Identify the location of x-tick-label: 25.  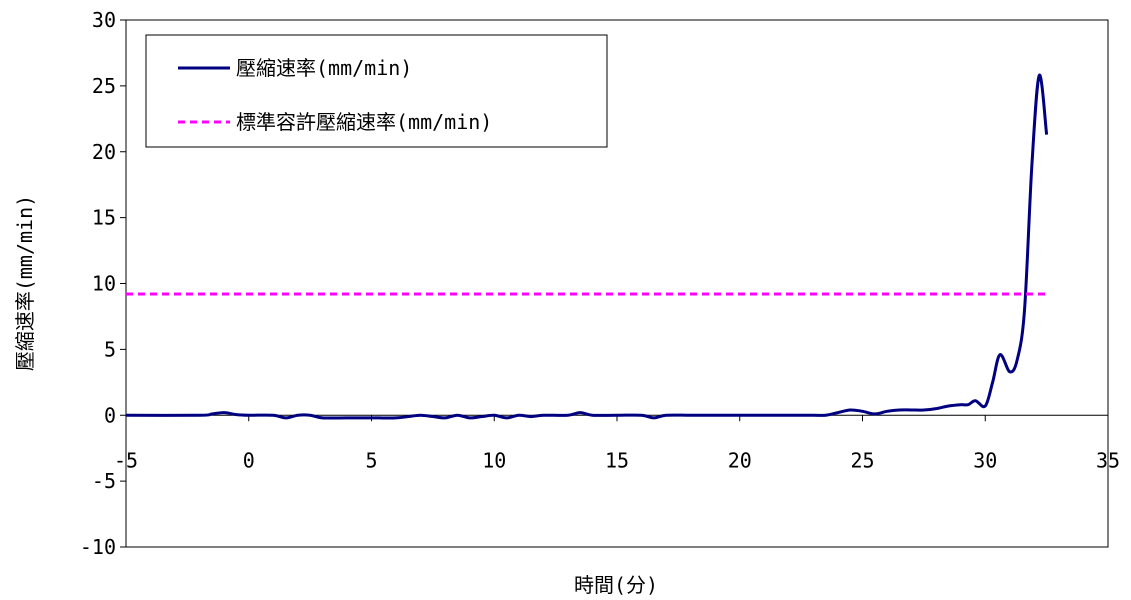
(862, 460).